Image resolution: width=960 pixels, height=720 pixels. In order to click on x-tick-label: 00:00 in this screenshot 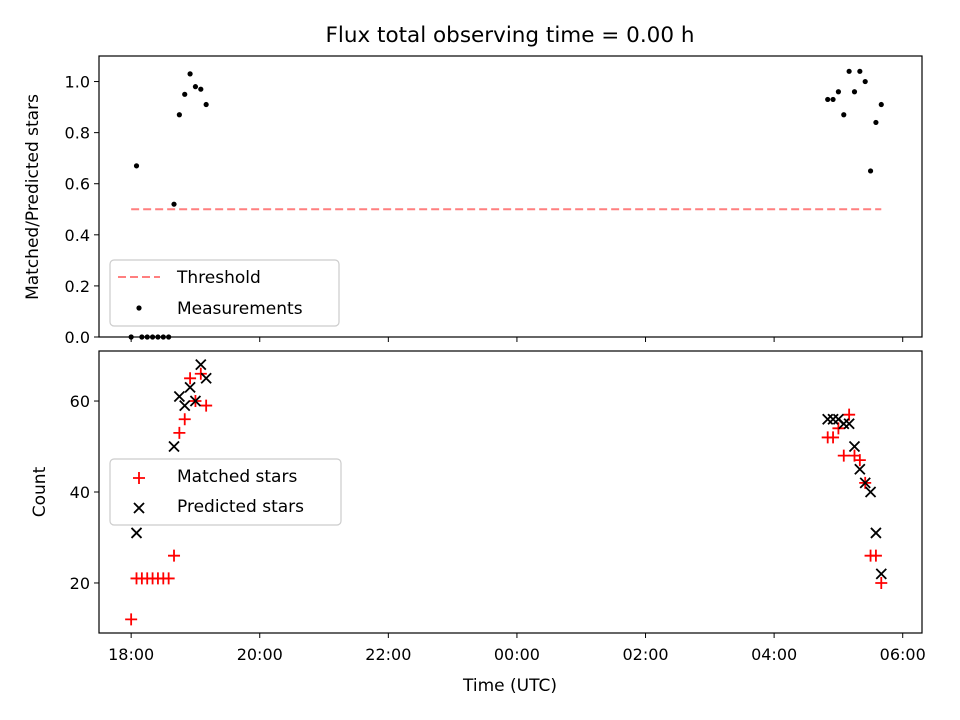, I will do `click(517, 654)`.